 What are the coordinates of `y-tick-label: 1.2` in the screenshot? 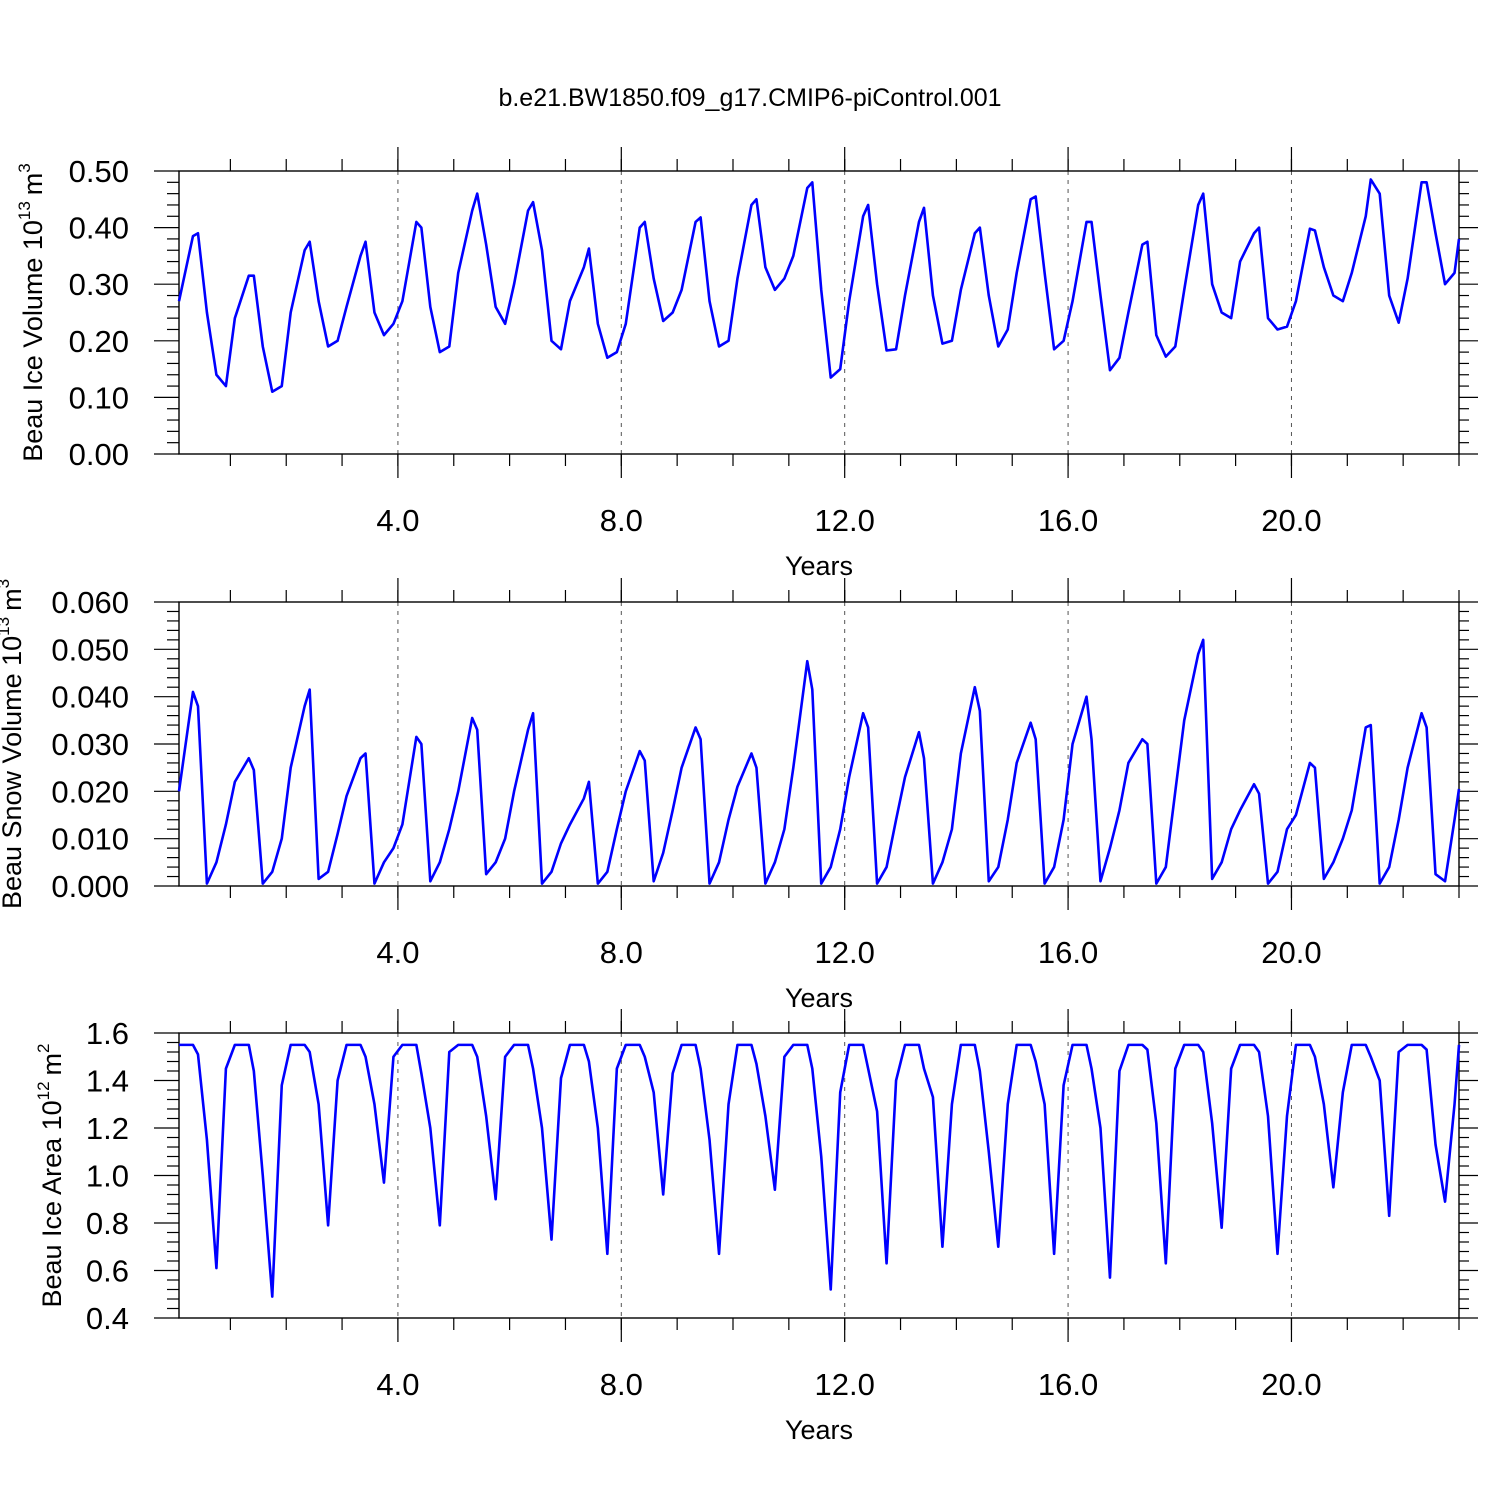 It's located at (107, 1128).